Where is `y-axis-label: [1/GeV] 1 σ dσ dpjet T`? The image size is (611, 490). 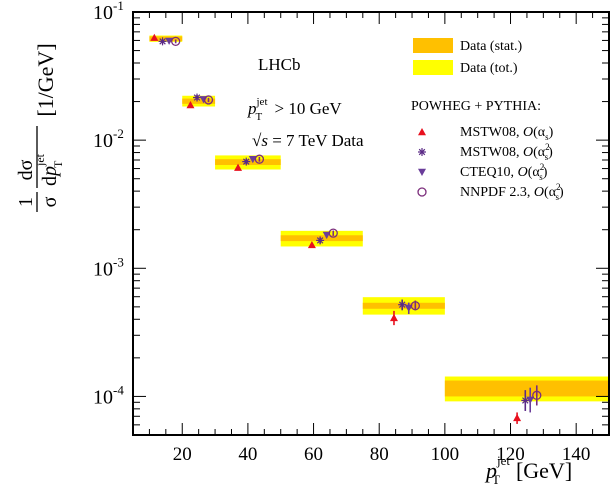
y-axis-label: [1/GeV] 1 σ dσ dpjet T is located at coordinates (40, 127).